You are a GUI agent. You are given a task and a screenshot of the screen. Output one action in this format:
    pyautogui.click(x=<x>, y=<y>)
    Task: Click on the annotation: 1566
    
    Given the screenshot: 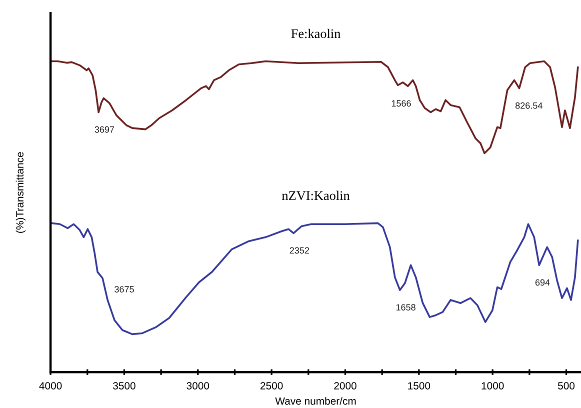 What is the action you would take?
    pyautogui.click(x=401, y=103)
    